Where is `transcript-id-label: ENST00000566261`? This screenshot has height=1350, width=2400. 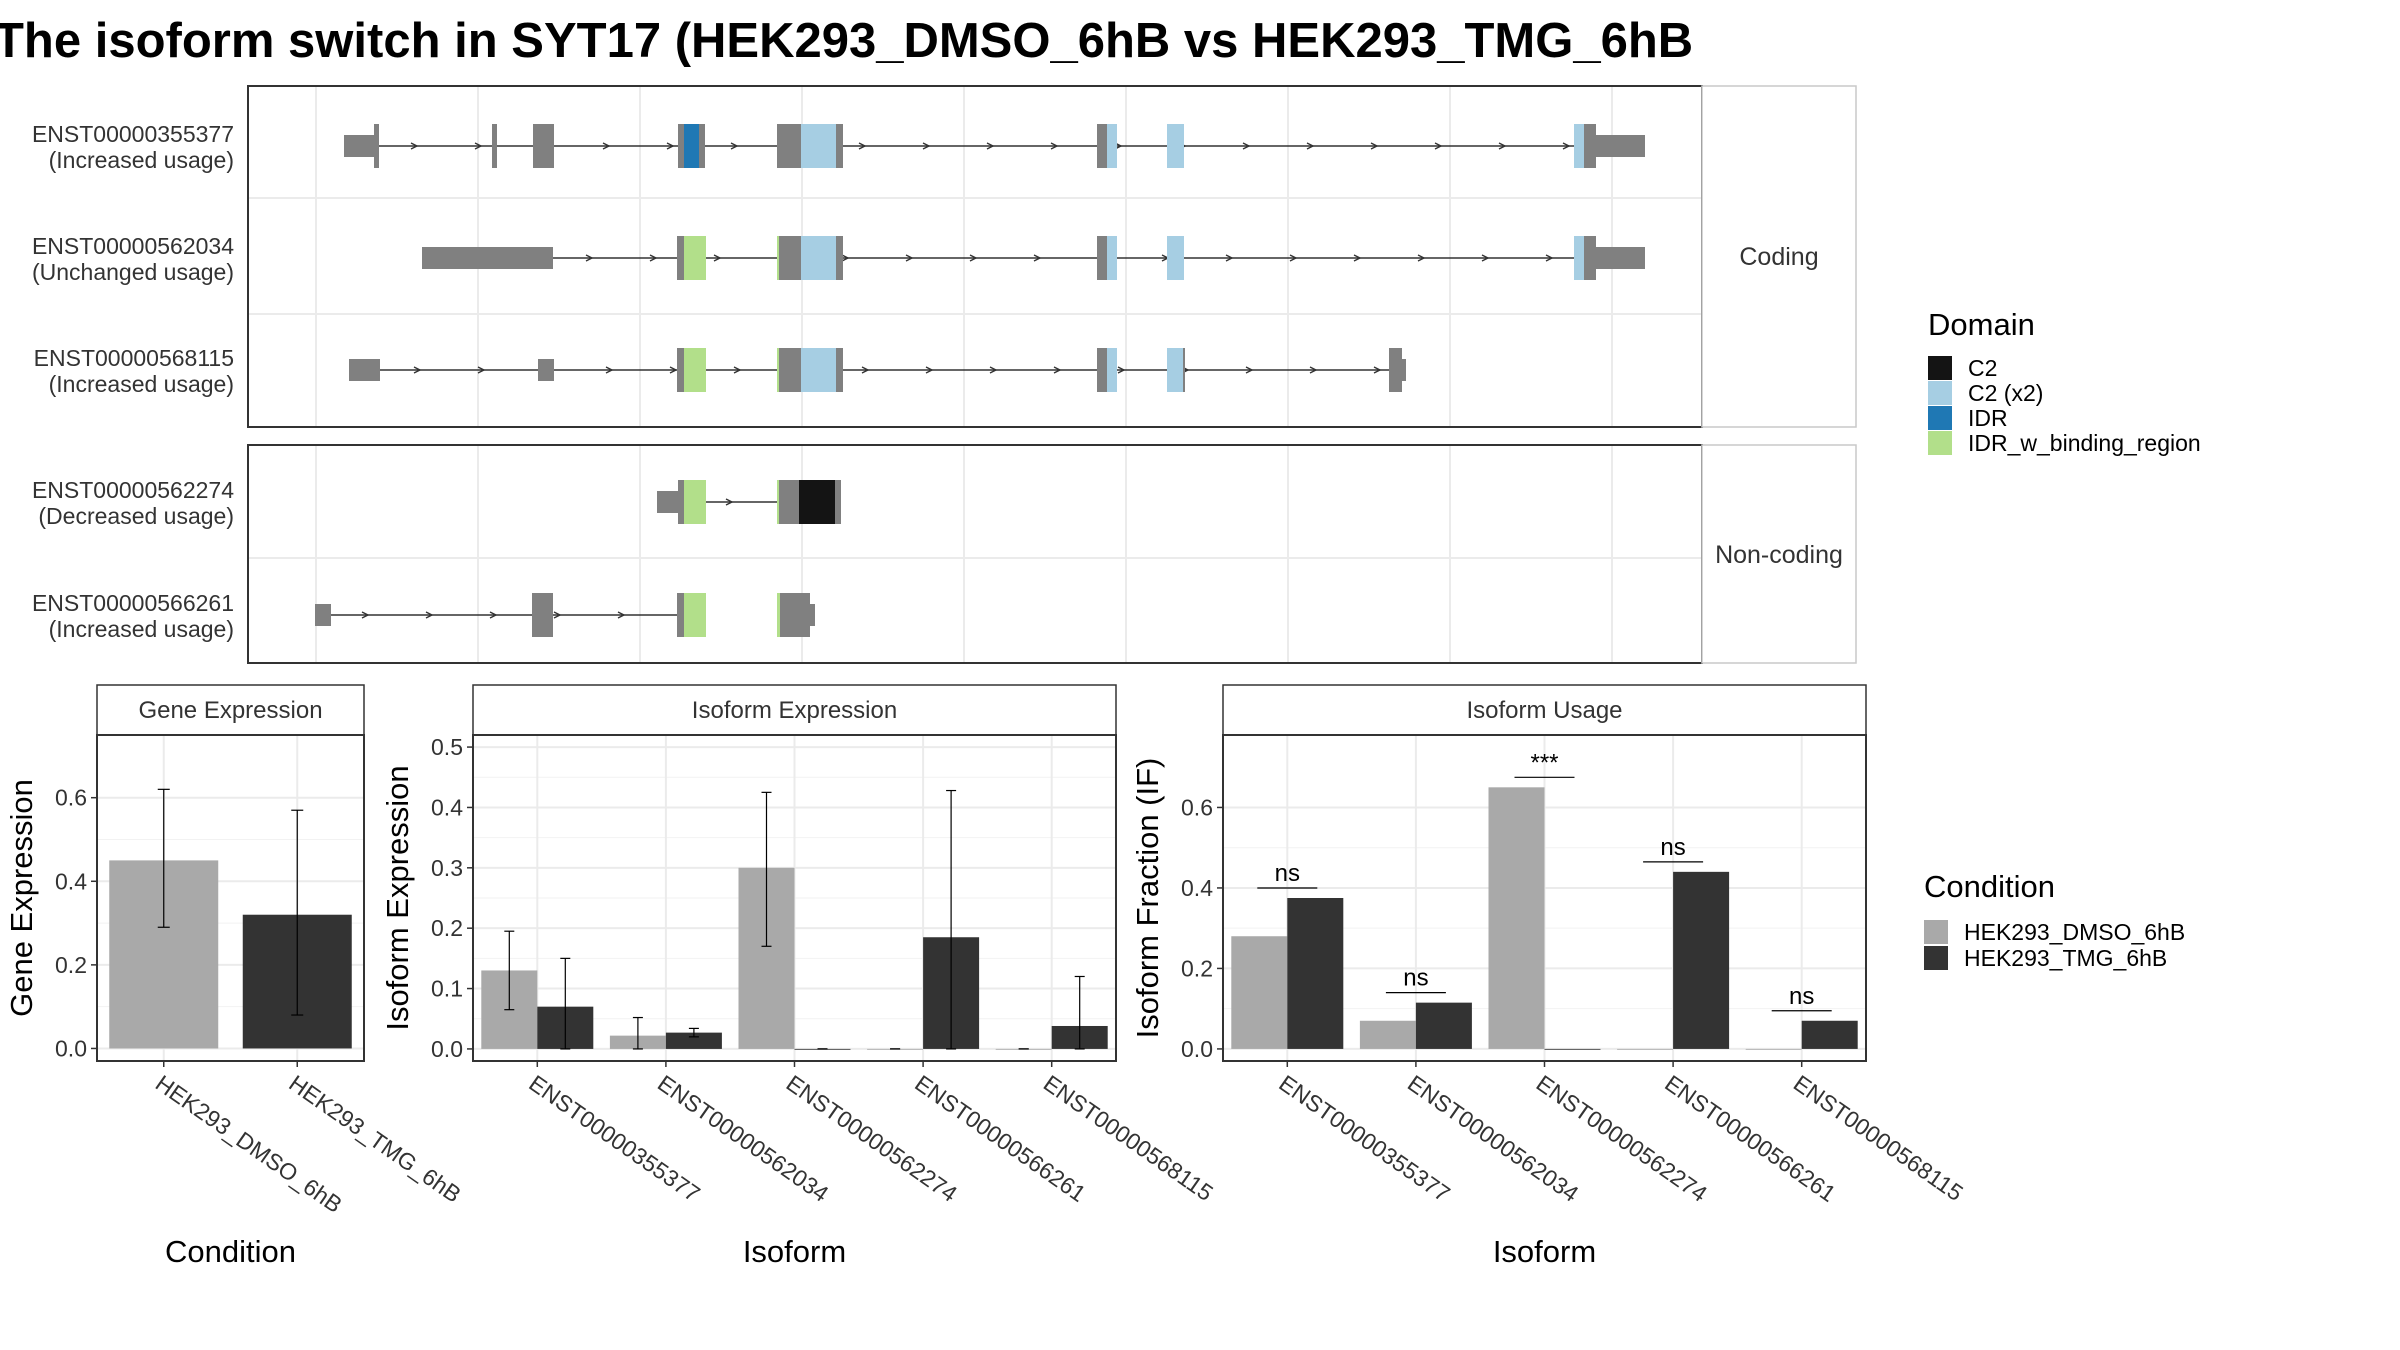 transcript-id-label: ENST00000566261 is located at coordinates (133, 603).